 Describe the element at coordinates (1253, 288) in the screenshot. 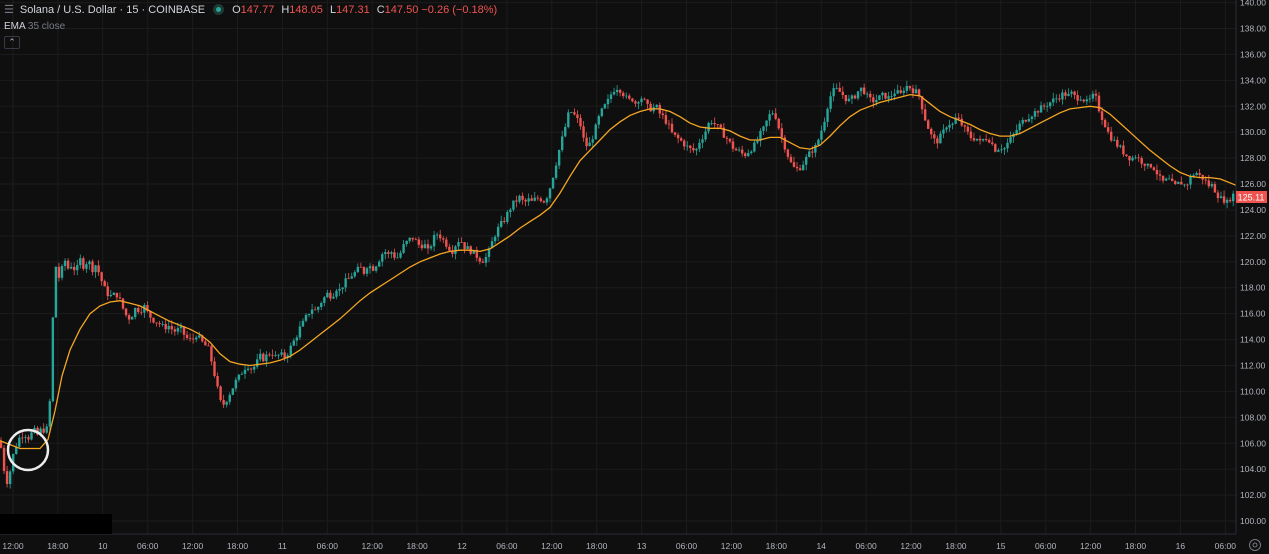

I see `y-tick-label: 118.00` at that location.